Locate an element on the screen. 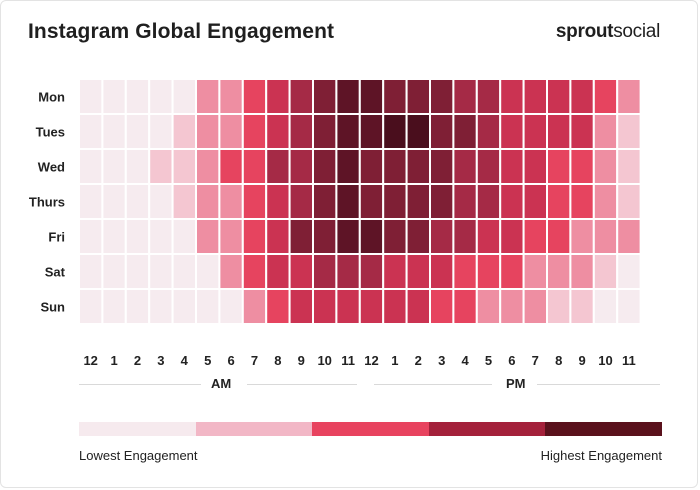  column-label: 12 is located at coordinates (90, 360).